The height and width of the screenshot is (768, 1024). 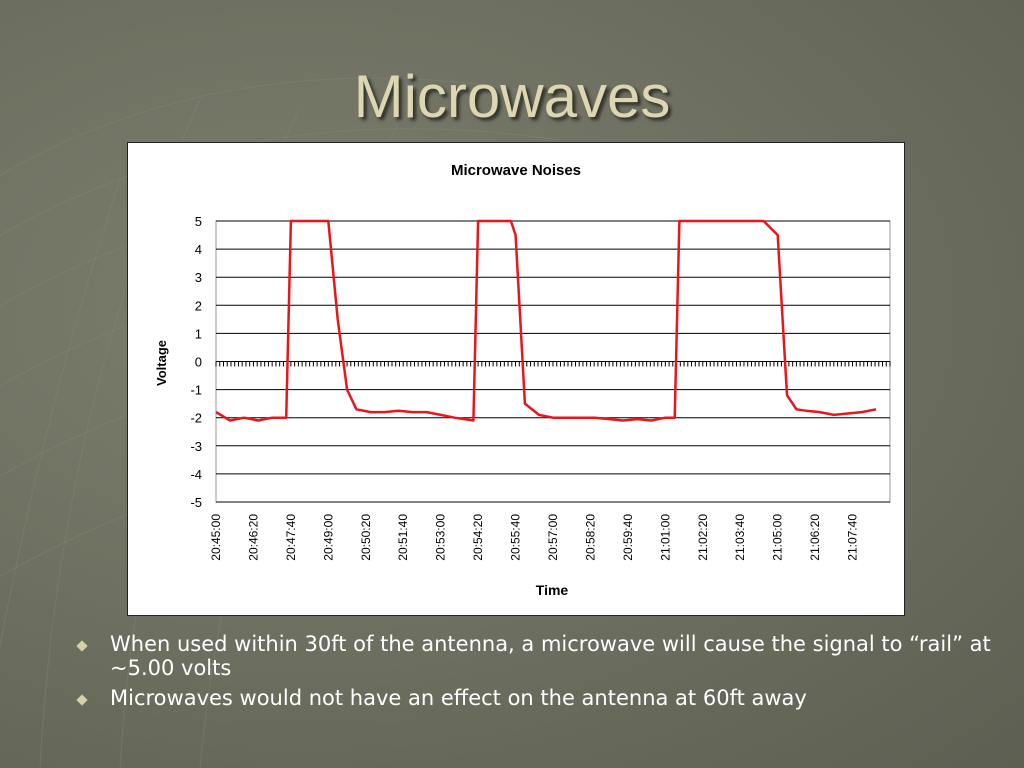 I want to click on x-tick-label: 20:49:00, so click(x=328, y=537).